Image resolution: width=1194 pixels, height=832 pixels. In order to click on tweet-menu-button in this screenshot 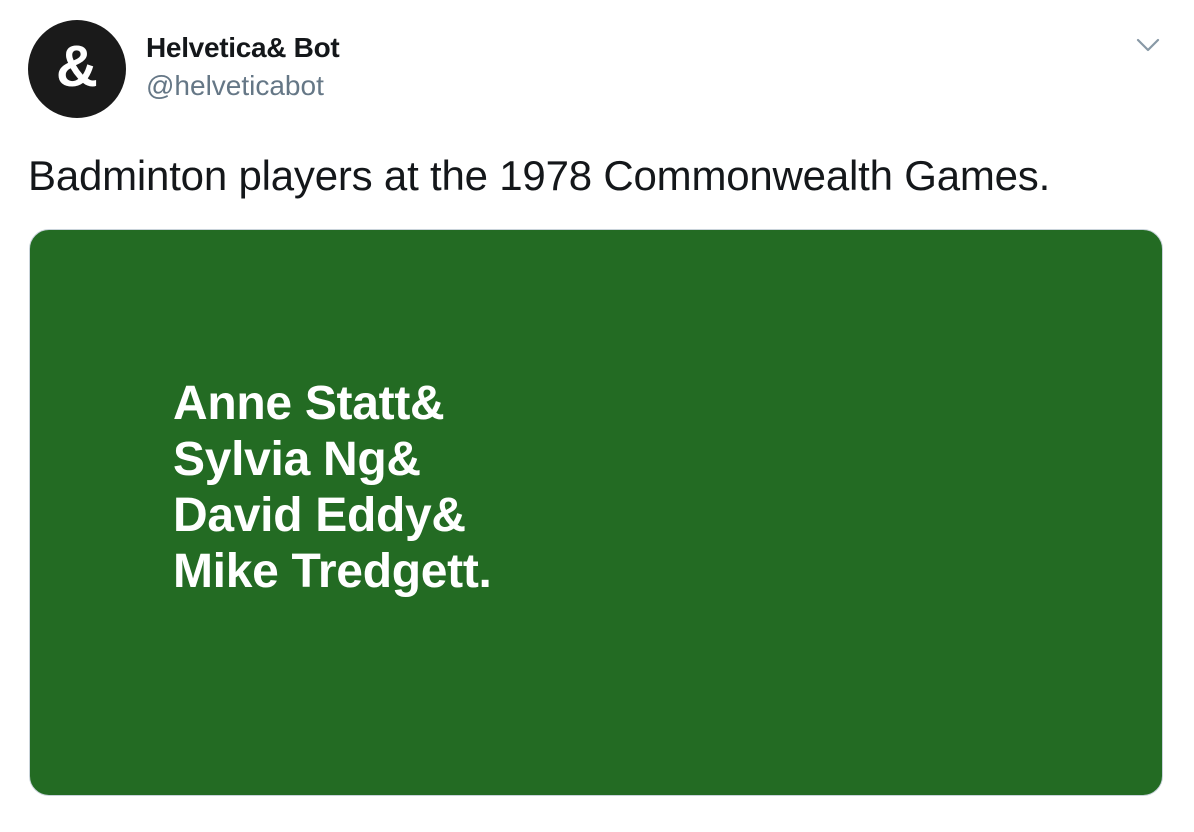, I will do `click(1148, 45)`.